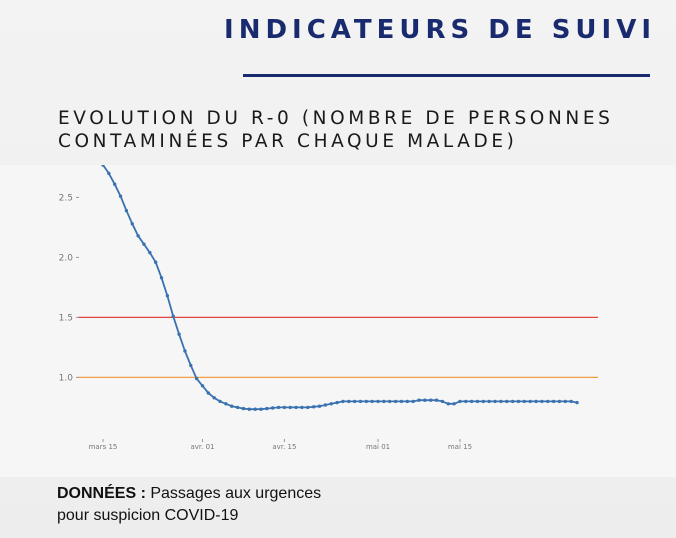 Image resolution: width=676 pixels, height=538 pixels. Describe the element at coordinates (66, 258) in the screenshot. I see `y-tick-label: 2.0` at that location.